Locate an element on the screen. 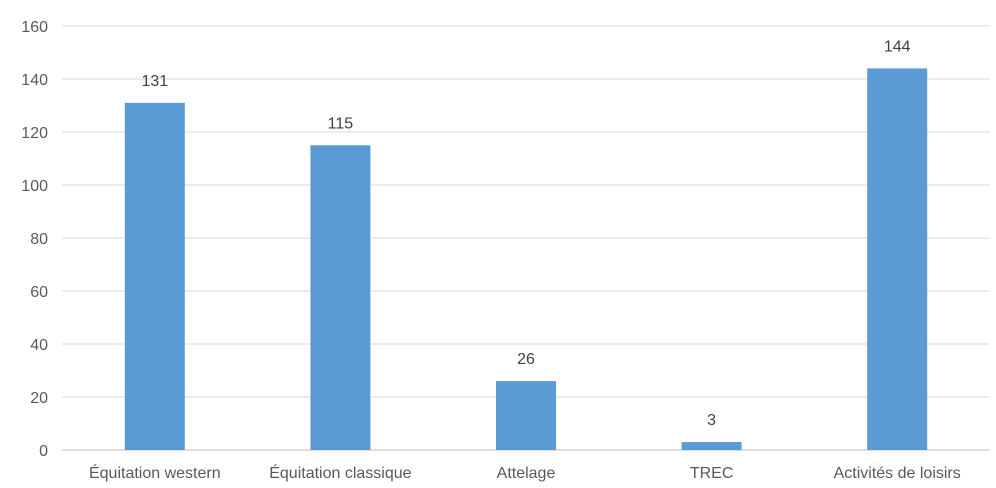  x-category-label: Attelage is located at coordinates (526, 473).